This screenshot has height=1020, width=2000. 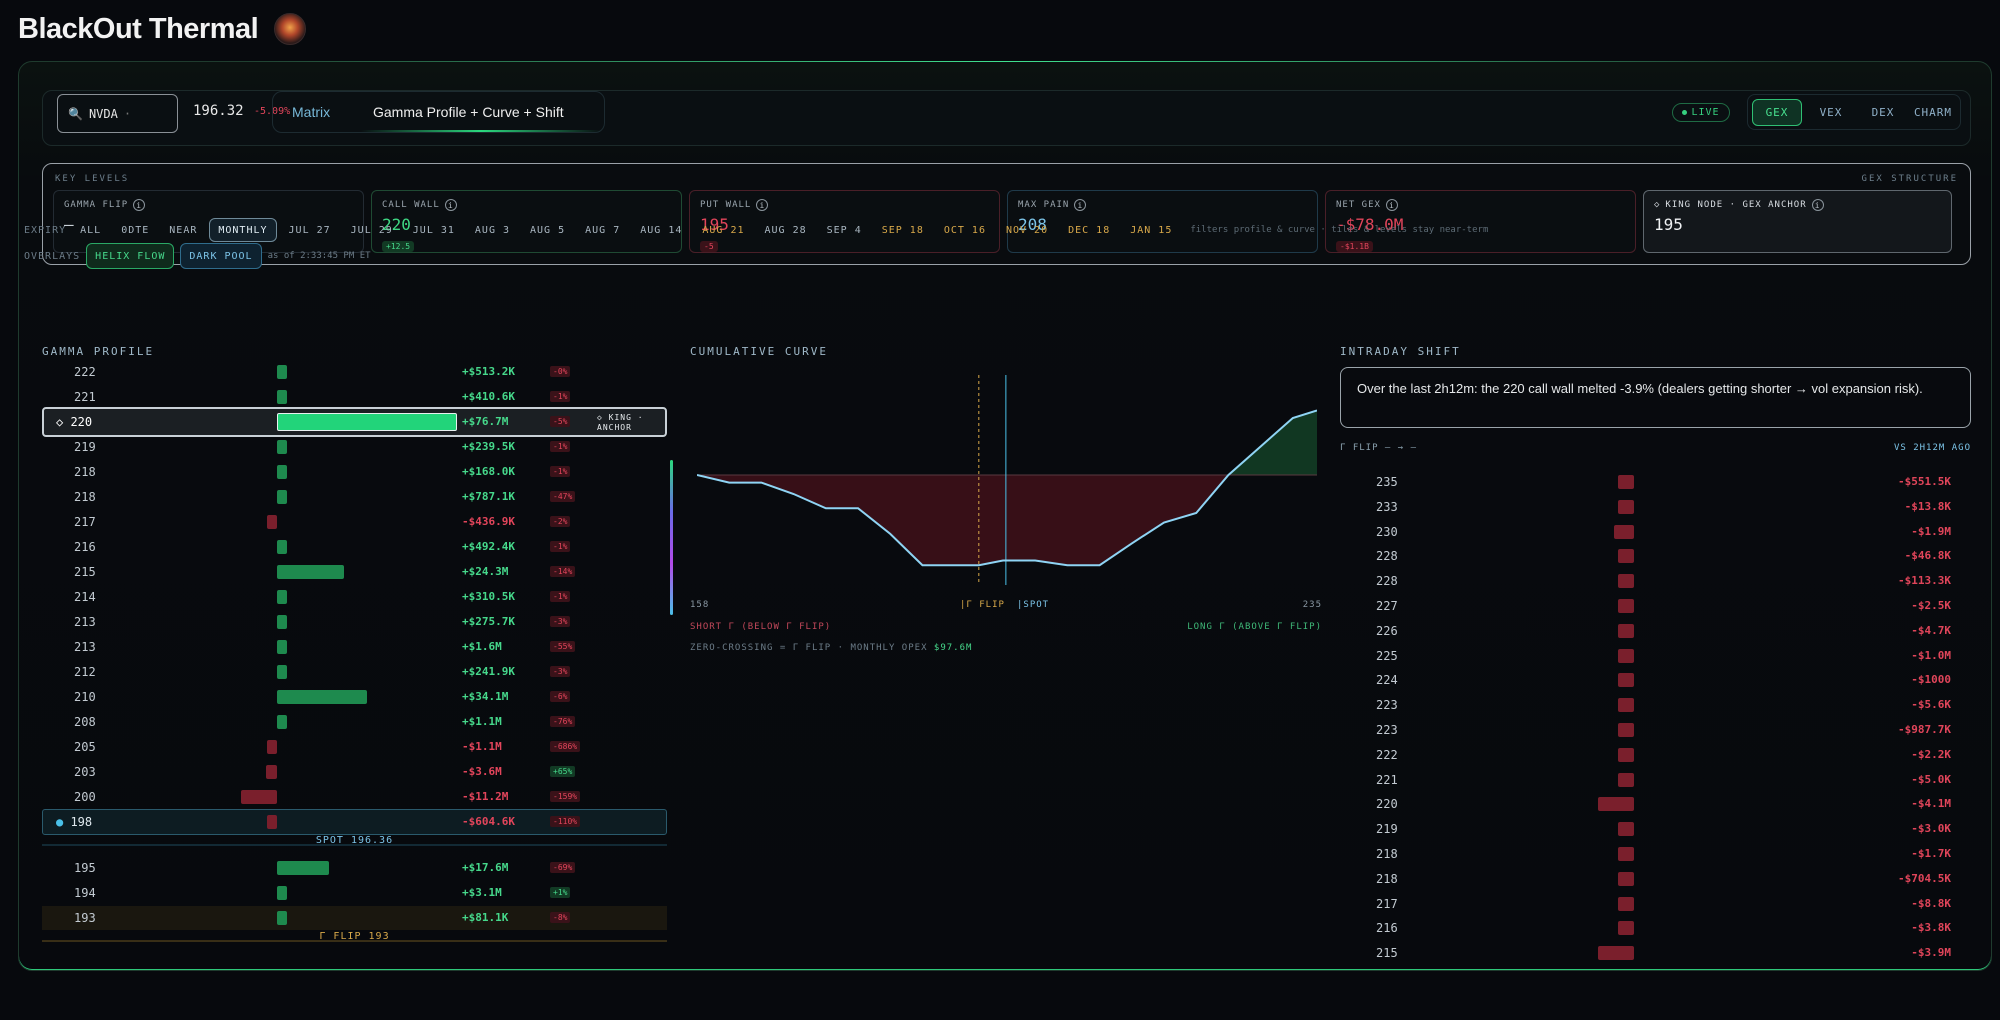 What do you see at coordinates (354, 918) in the screenshot?
I see `gamma-row: 193 +$81.1K -8%` at bounding box center [354, 918].